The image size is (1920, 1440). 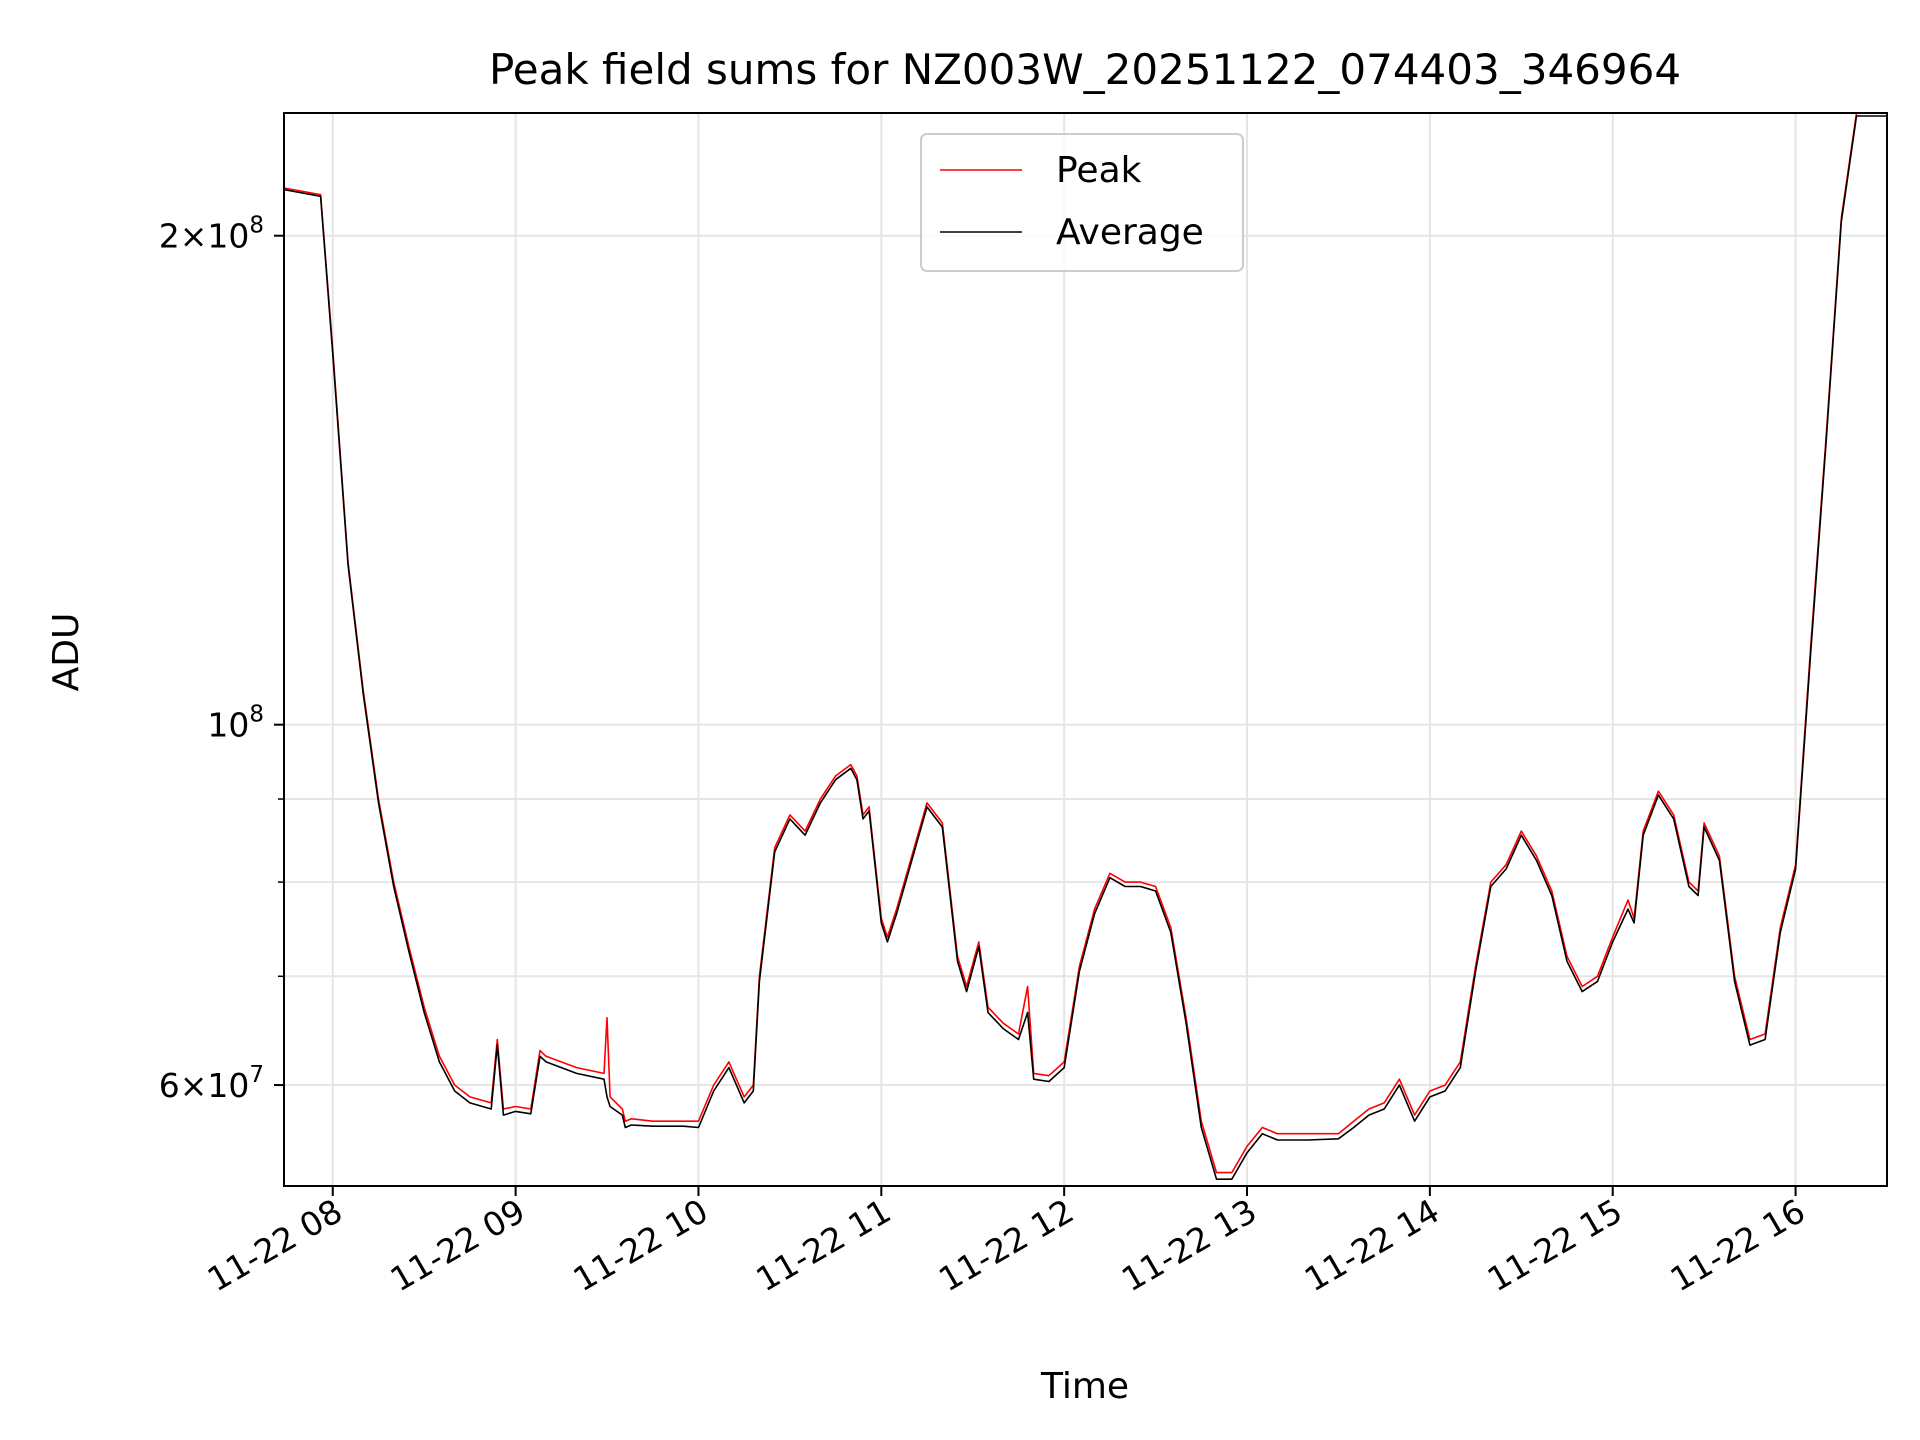 I want to click on legend: Peak Average, so click(x=1082, y=202).